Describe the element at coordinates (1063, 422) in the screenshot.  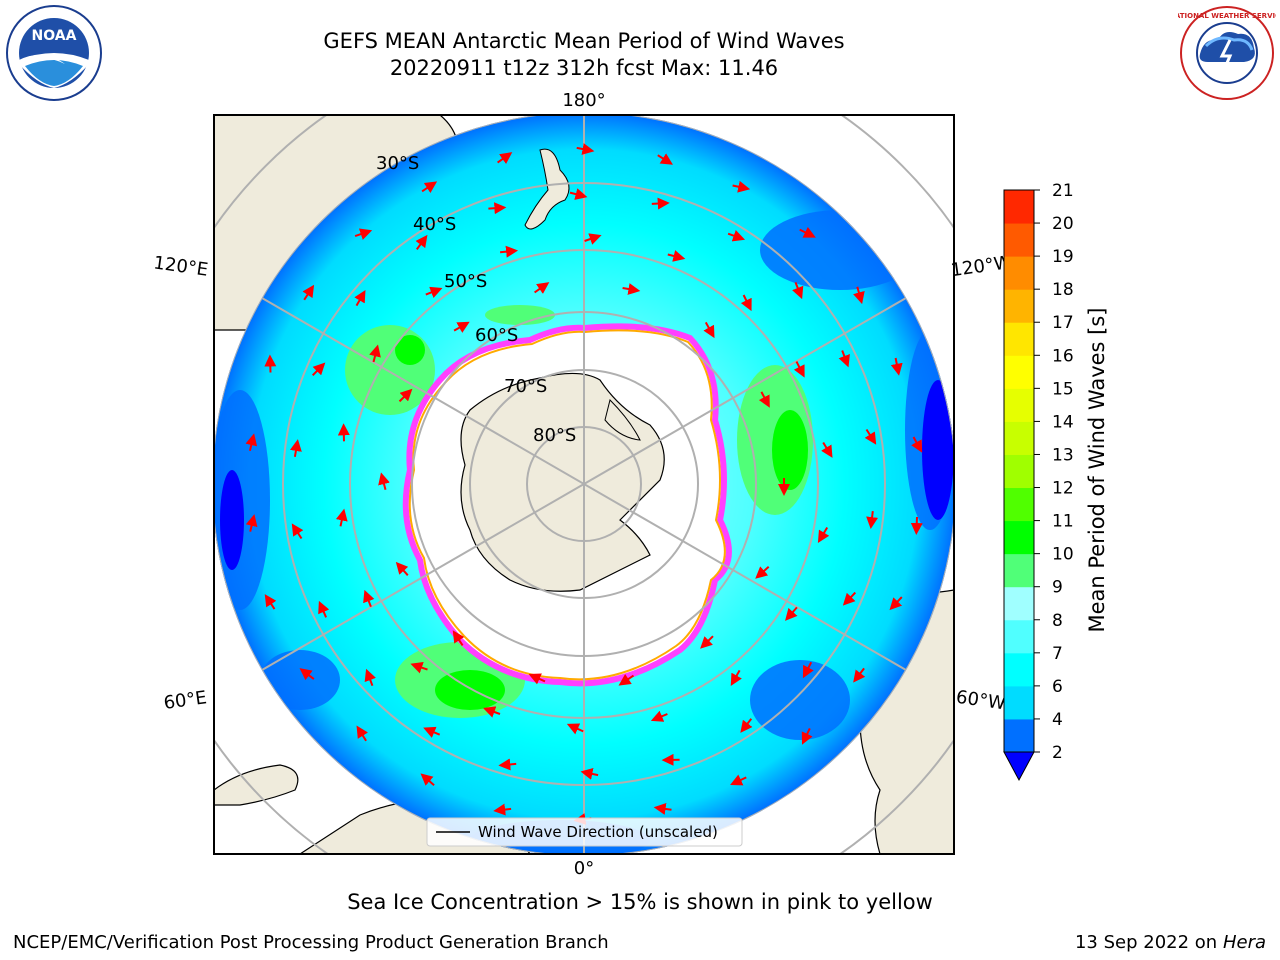
I see `colorbar-tick-label: 14` at that location.